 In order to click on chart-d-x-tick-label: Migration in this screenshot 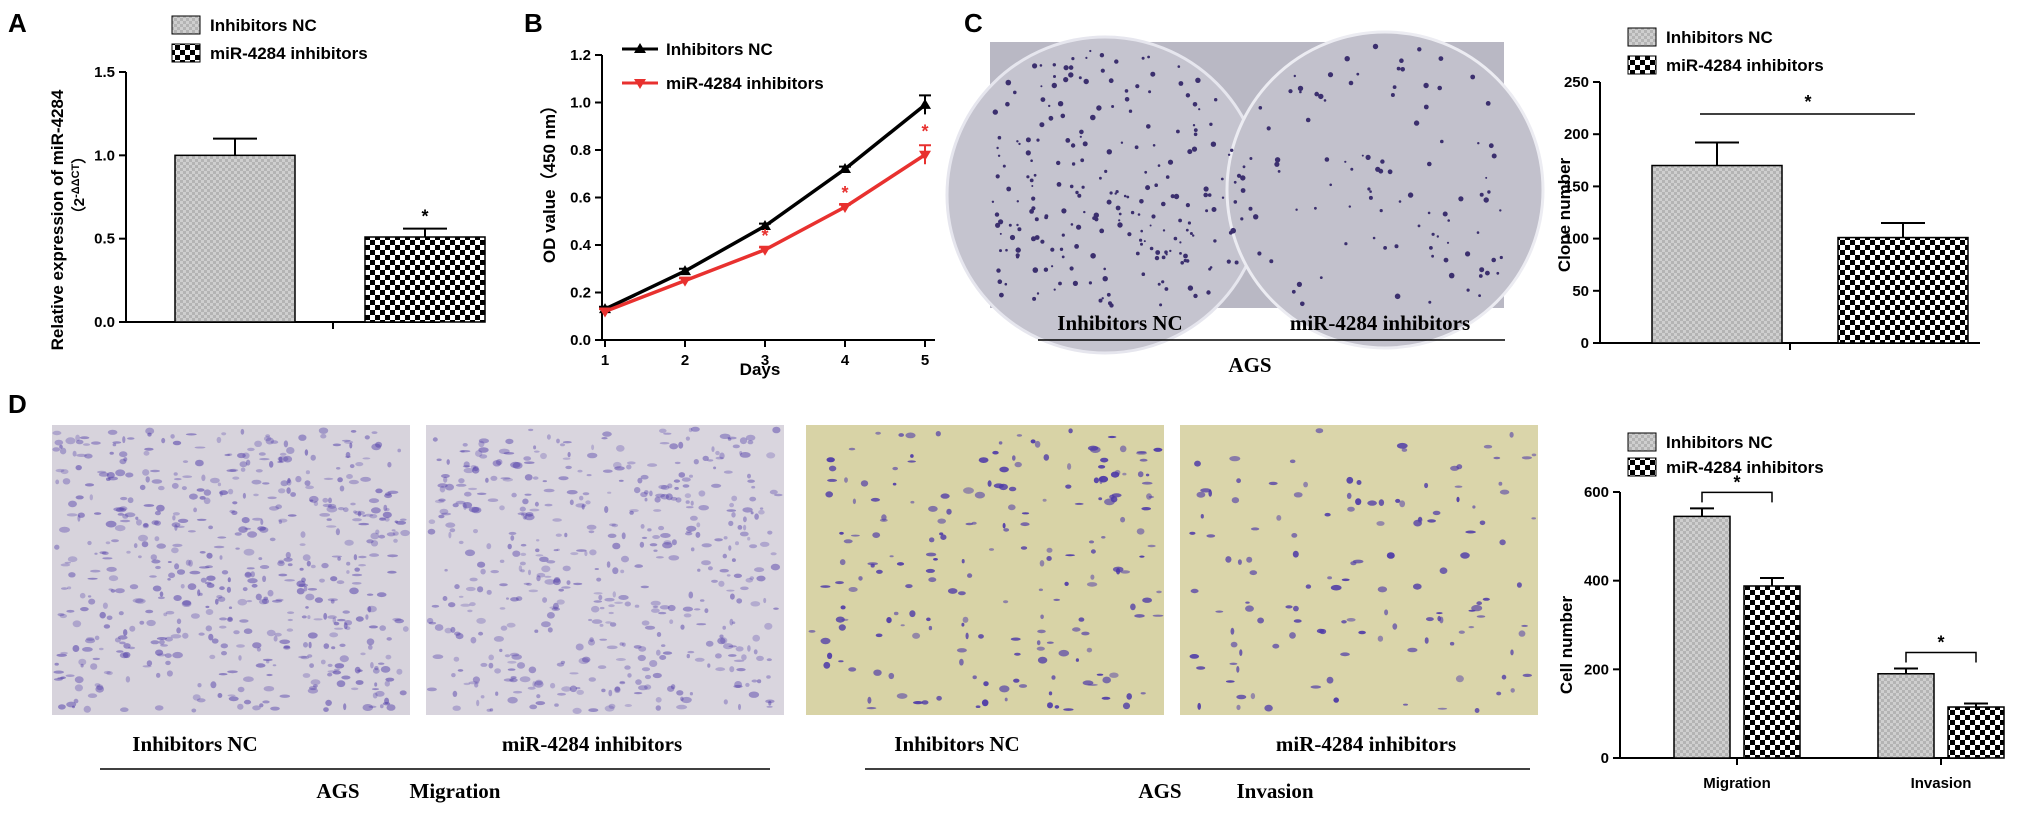, I will do `click(1737, 783)`.